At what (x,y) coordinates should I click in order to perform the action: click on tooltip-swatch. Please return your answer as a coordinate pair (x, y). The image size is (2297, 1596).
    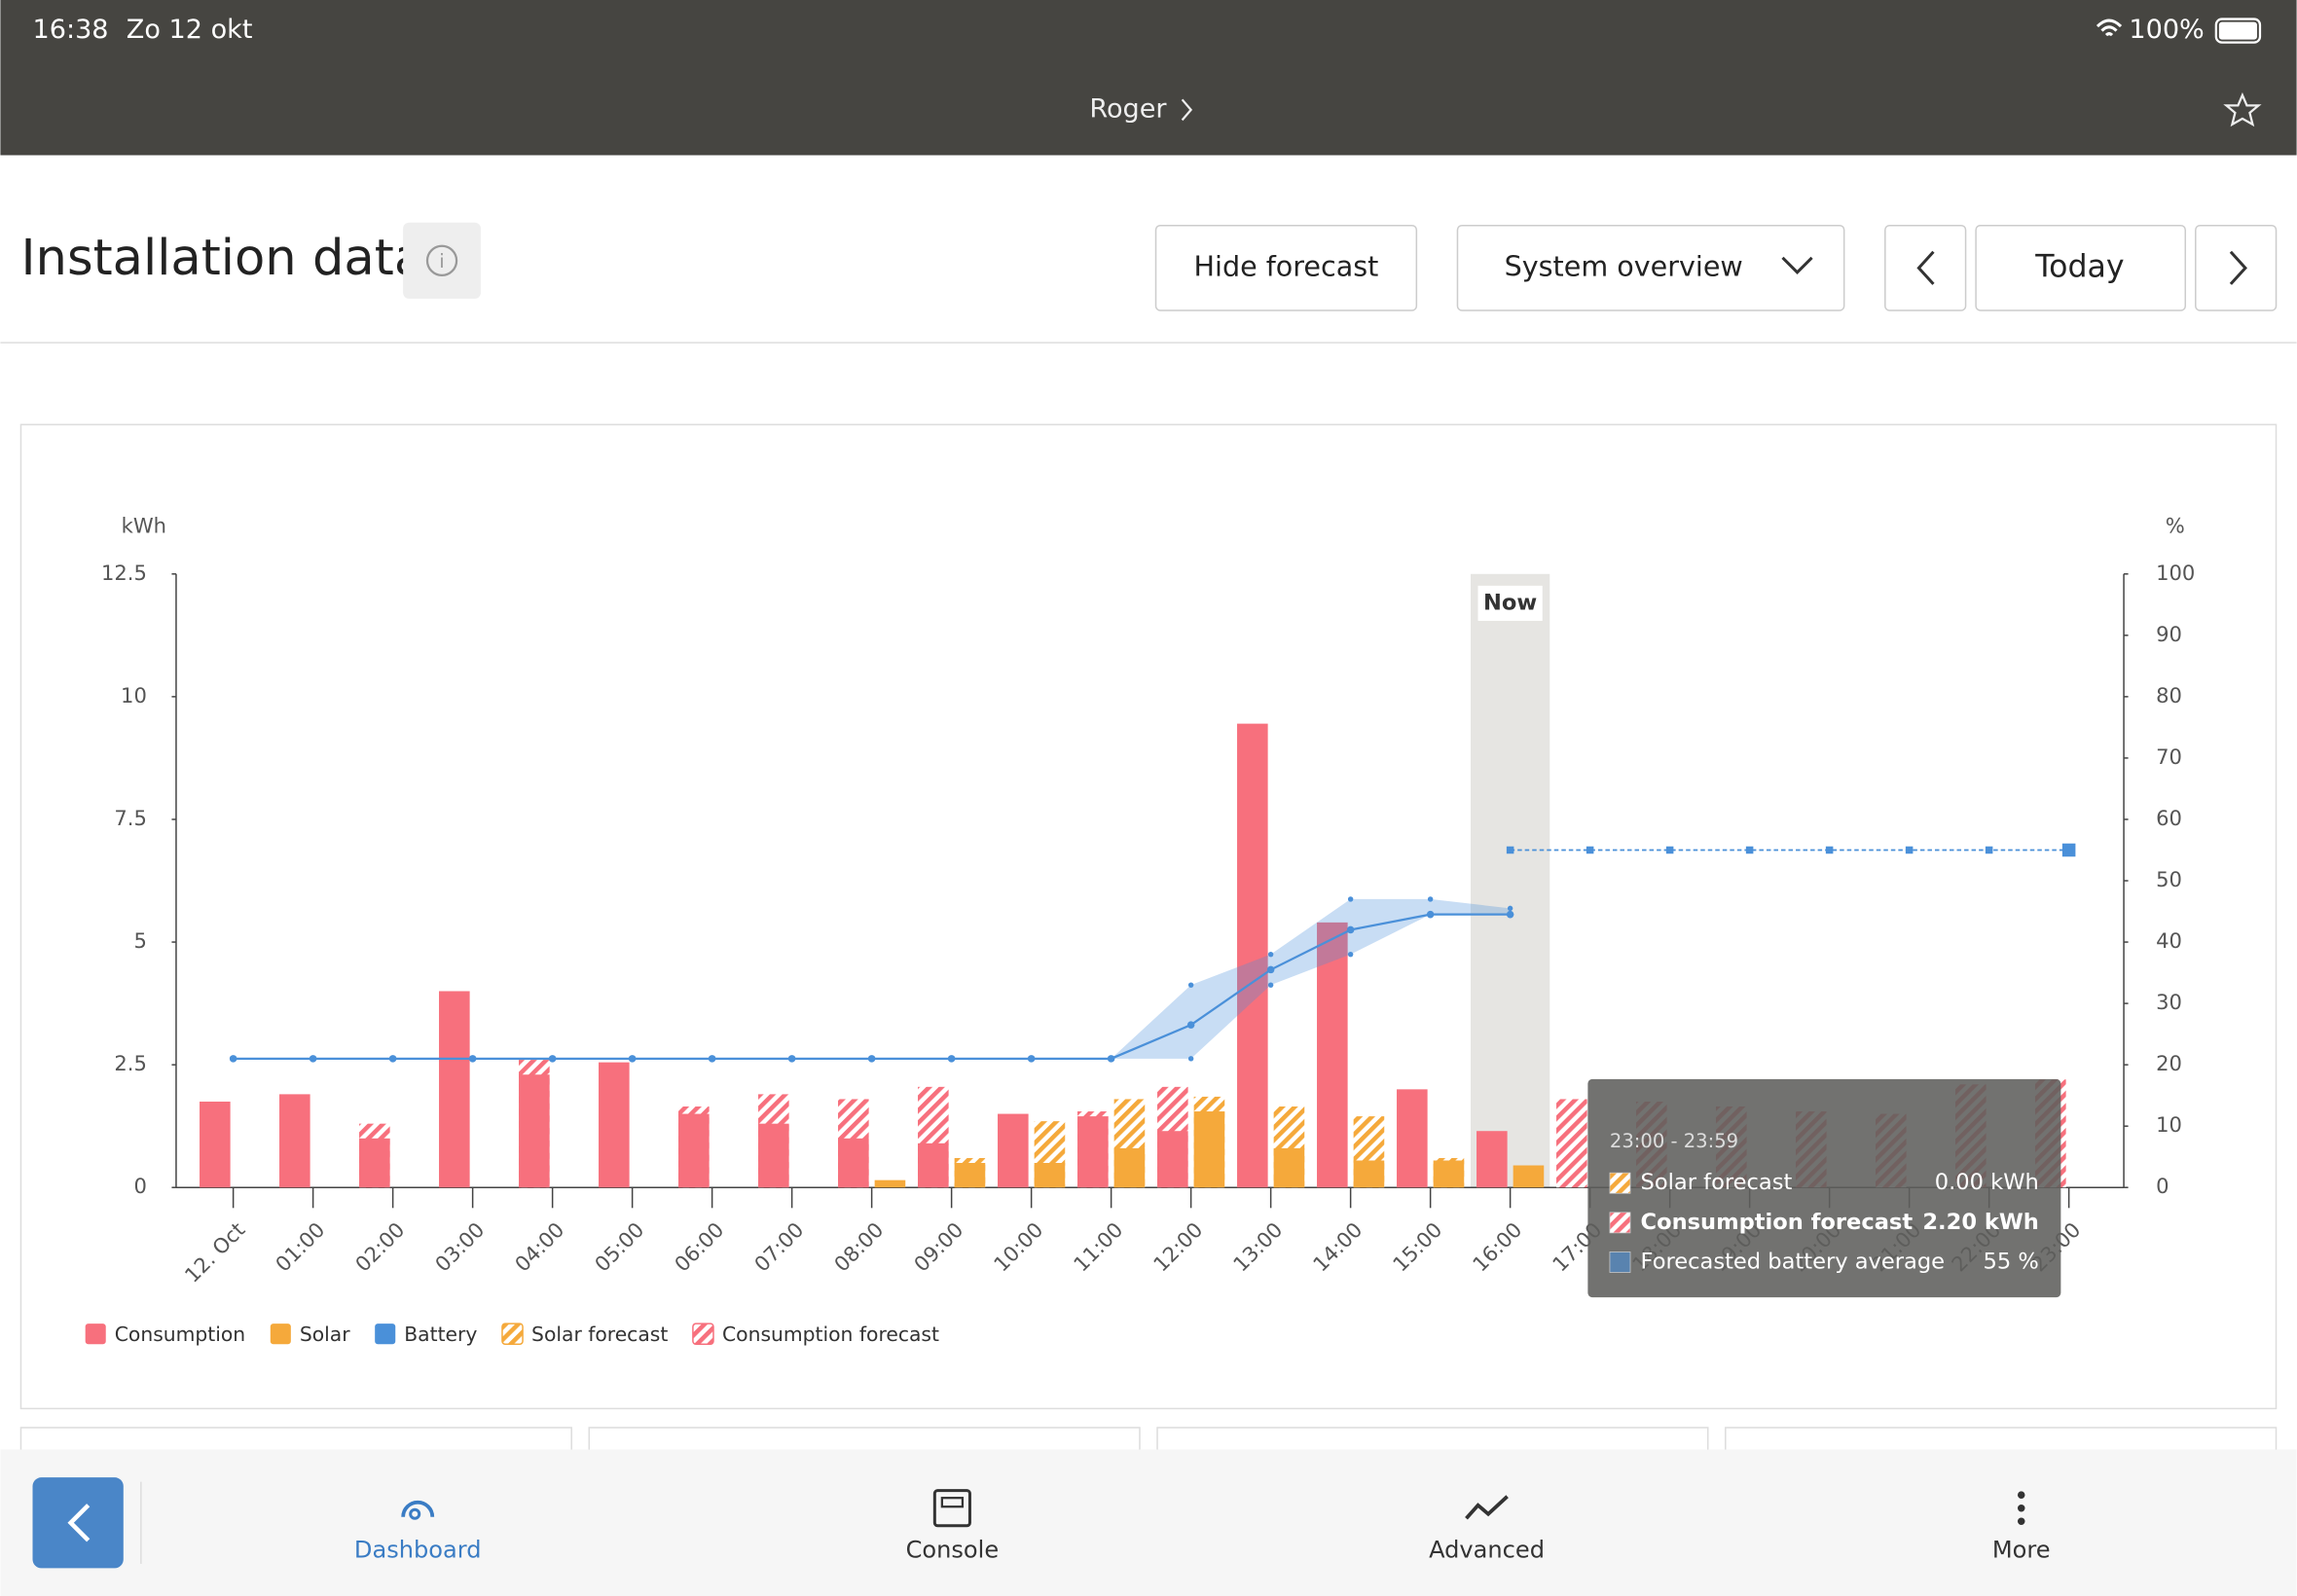
    Looking at the image, I should click on (1620, 1183).